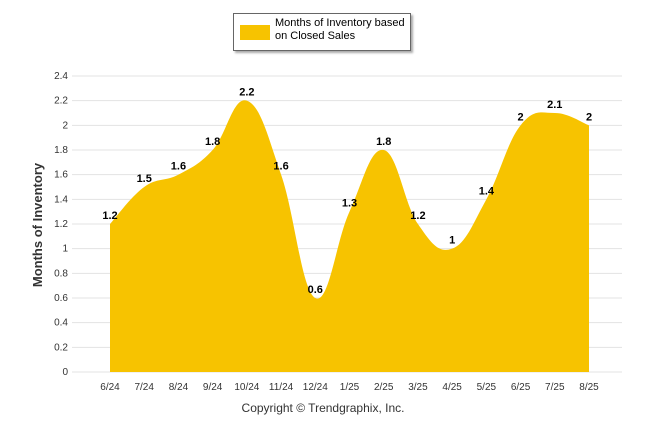  Describe the element at coordinates (61, 273) in the screenshot. I see `y-tick-label: 0.8` at that location.